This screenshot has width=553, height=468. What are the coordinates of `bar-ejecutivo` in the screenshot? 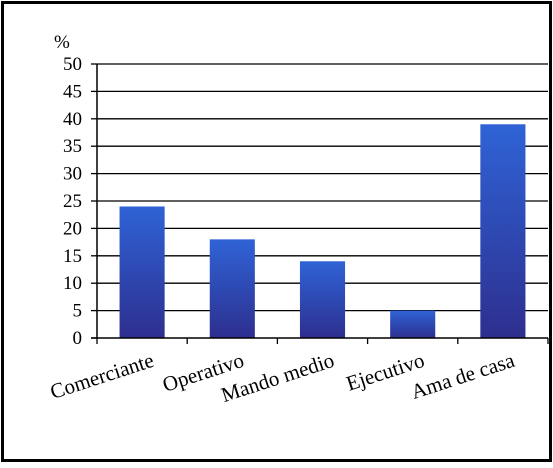 It's located at (413, 324).